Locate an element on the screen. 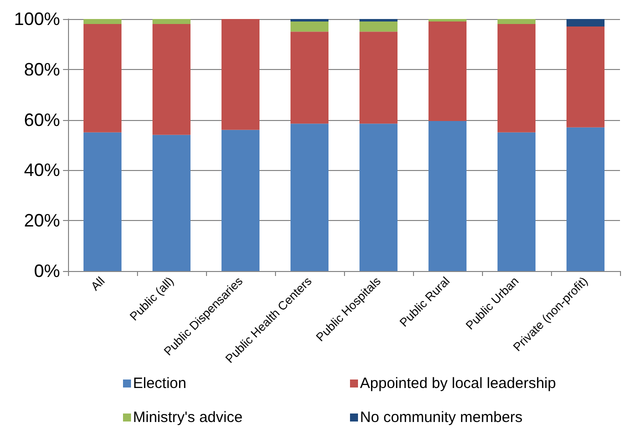 This screenshot has height=430, width=635. legend-label: No community members is located at coordinates (441, 417).